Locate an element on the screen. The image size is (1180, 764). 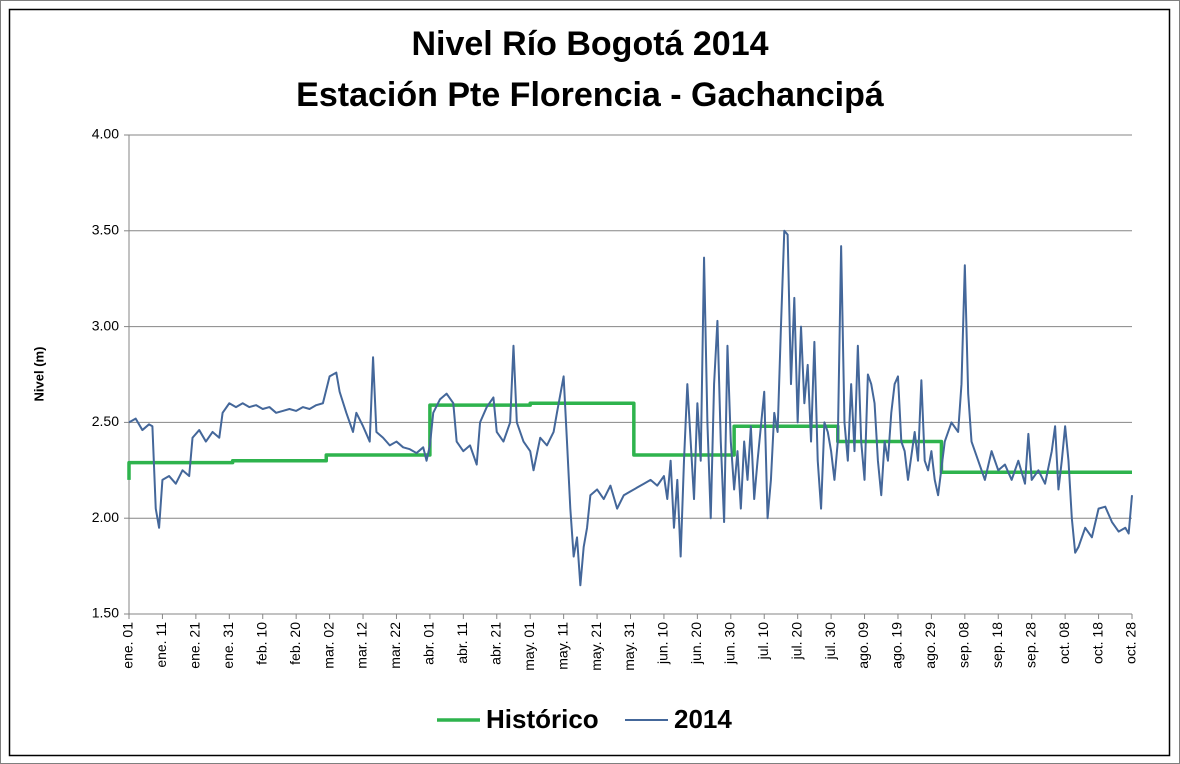
x-tick-label: abr. 11 is located at coordinates (462, 643).